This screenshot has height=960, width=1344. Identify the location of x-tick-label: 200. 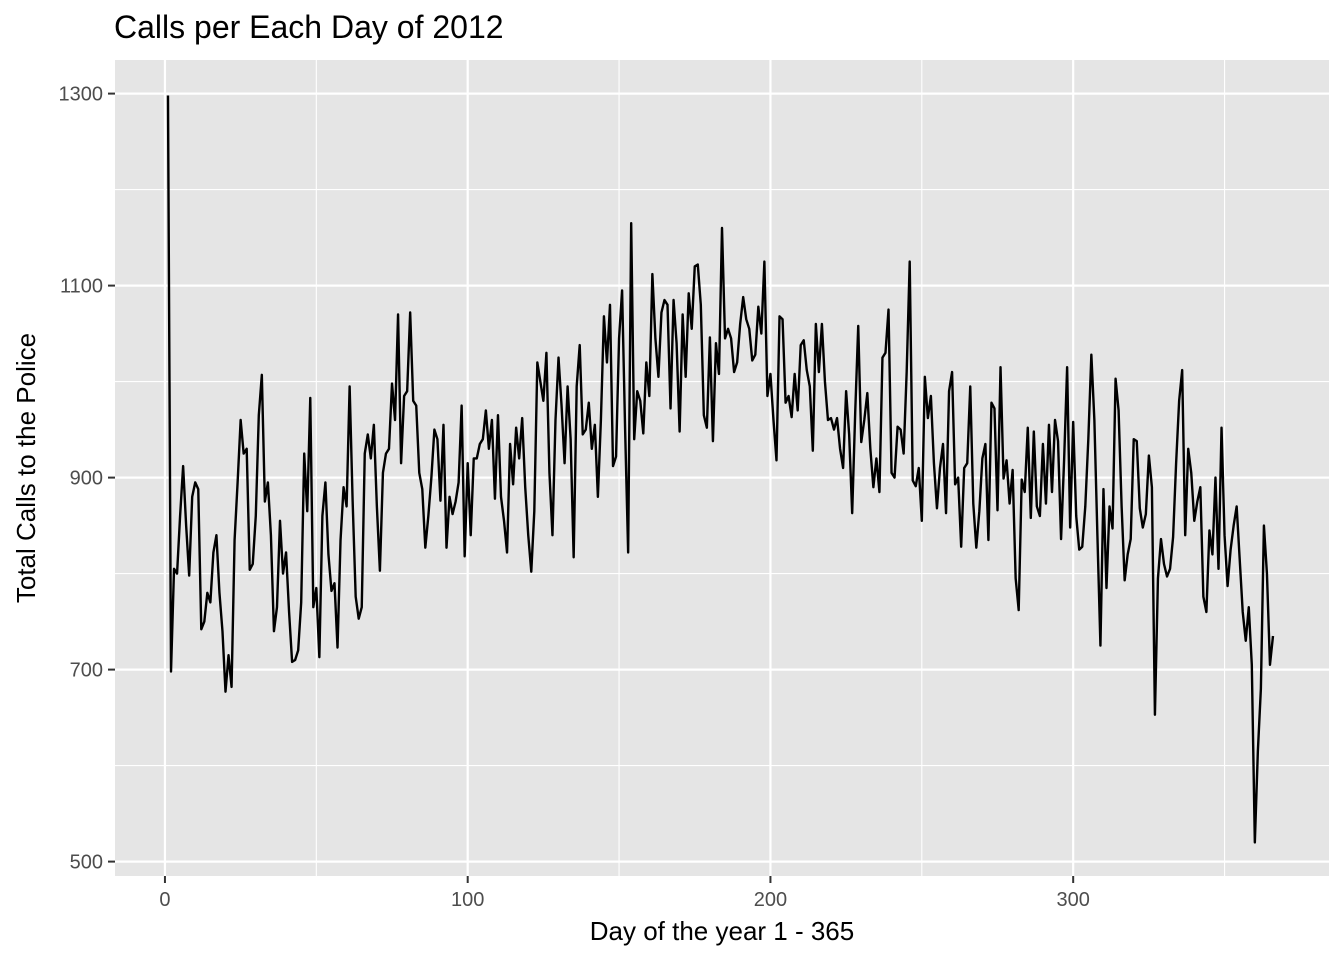
(770, 900).